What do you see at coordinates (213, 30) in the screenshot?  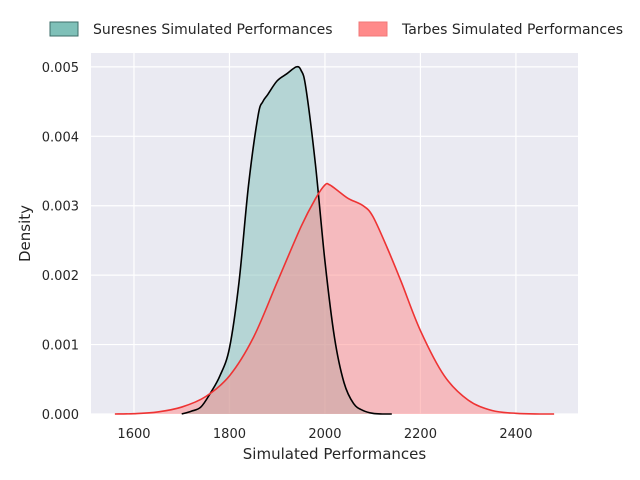 I see `legend-label-suresnes: Suresnes Simulated Performances` at bounding box center [213, 30].